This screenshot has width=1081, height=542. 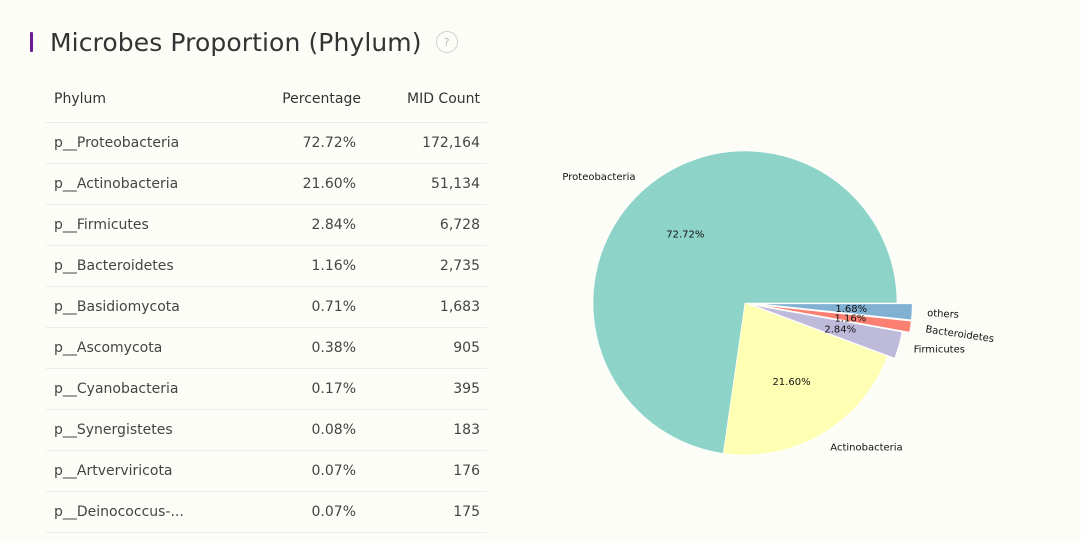 What do you see at coordinates (302, 307) in the screenshot?
I see `percentage-cell: 0.71%` at bounding box center [302, 307].